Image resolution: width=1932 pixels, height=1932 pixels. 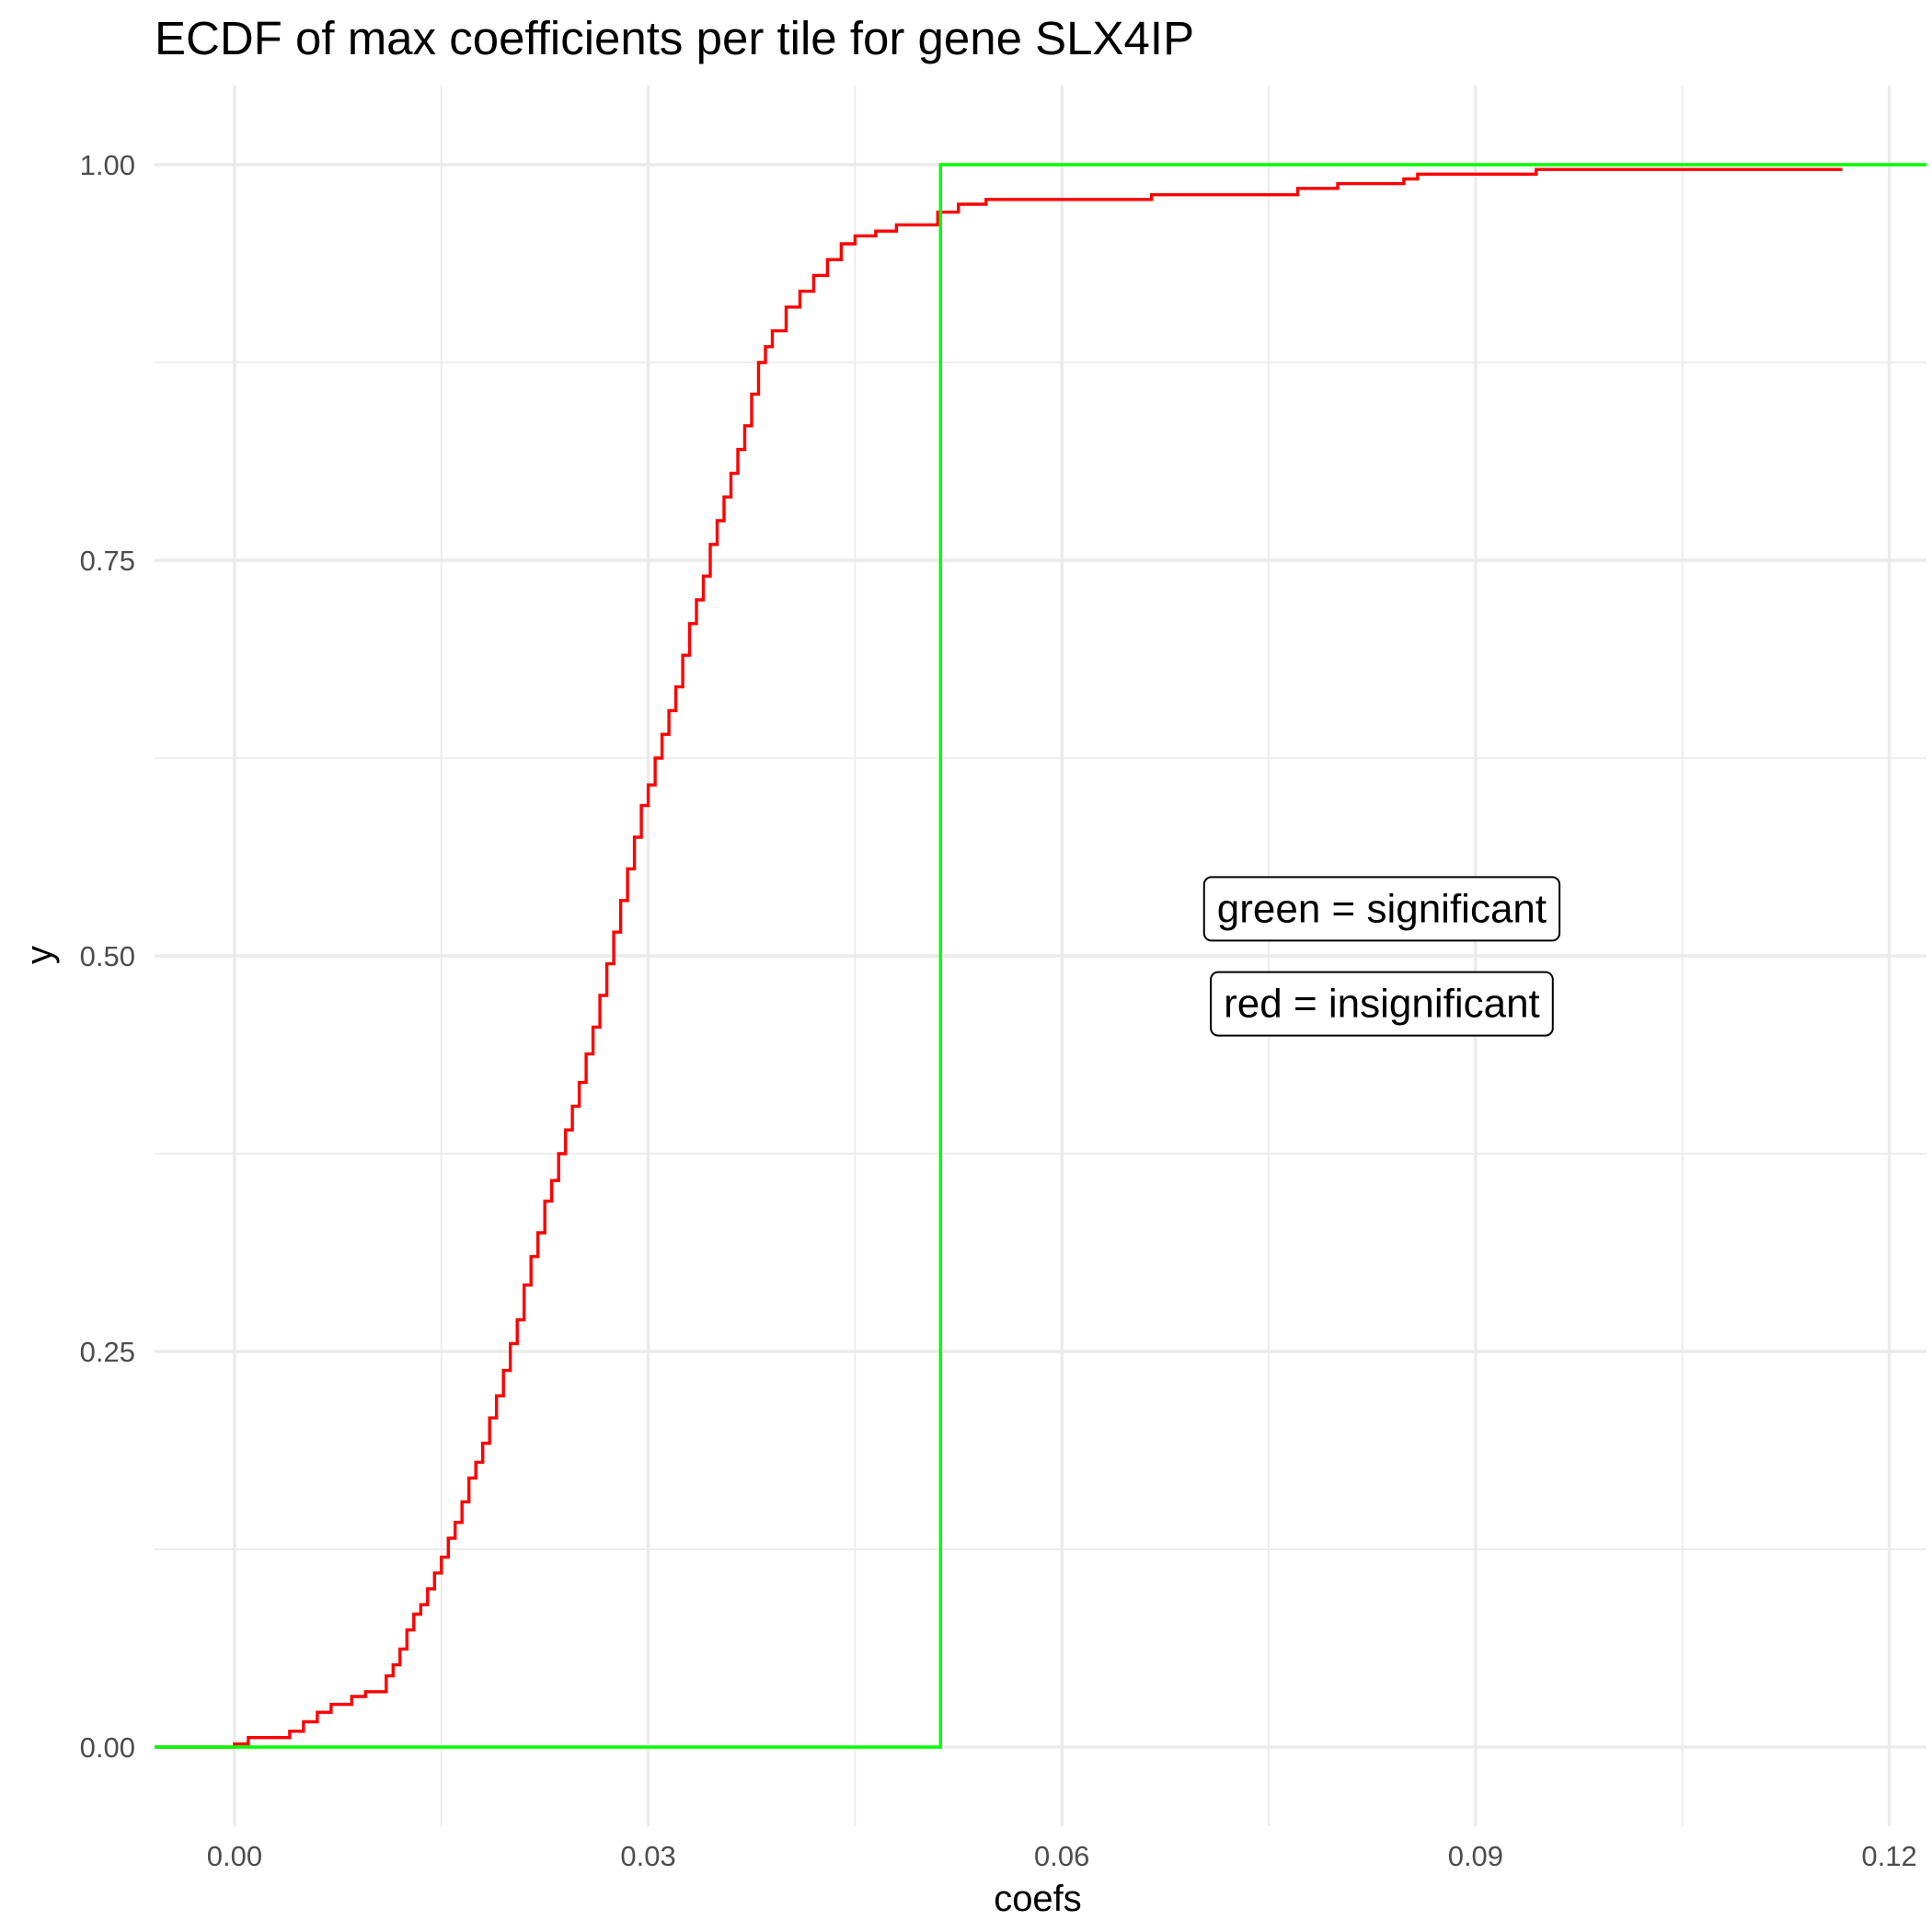 What do you see at coordinates (107, 1352) in the screenshot?
I see `y-tick-label: 0.25` at bounding box center [107, 1352].